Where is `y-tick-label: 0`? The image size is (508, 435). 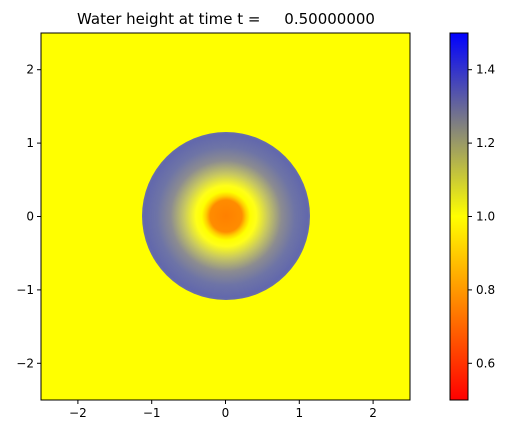
y-tick-label: 0 is located at coordinates (30, 217).